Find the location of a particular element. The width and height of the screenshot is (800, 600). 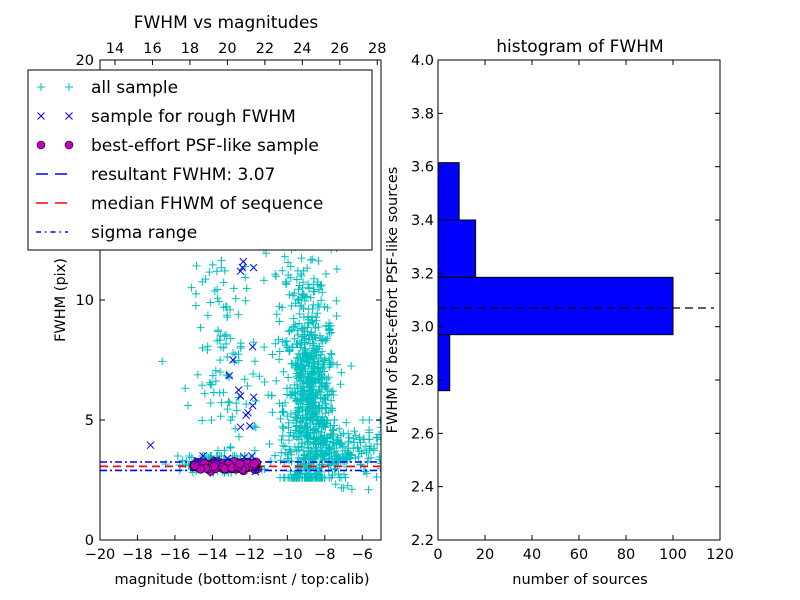

histogram-y-tick-label: 3.2 is located at coordinates (422, 274).